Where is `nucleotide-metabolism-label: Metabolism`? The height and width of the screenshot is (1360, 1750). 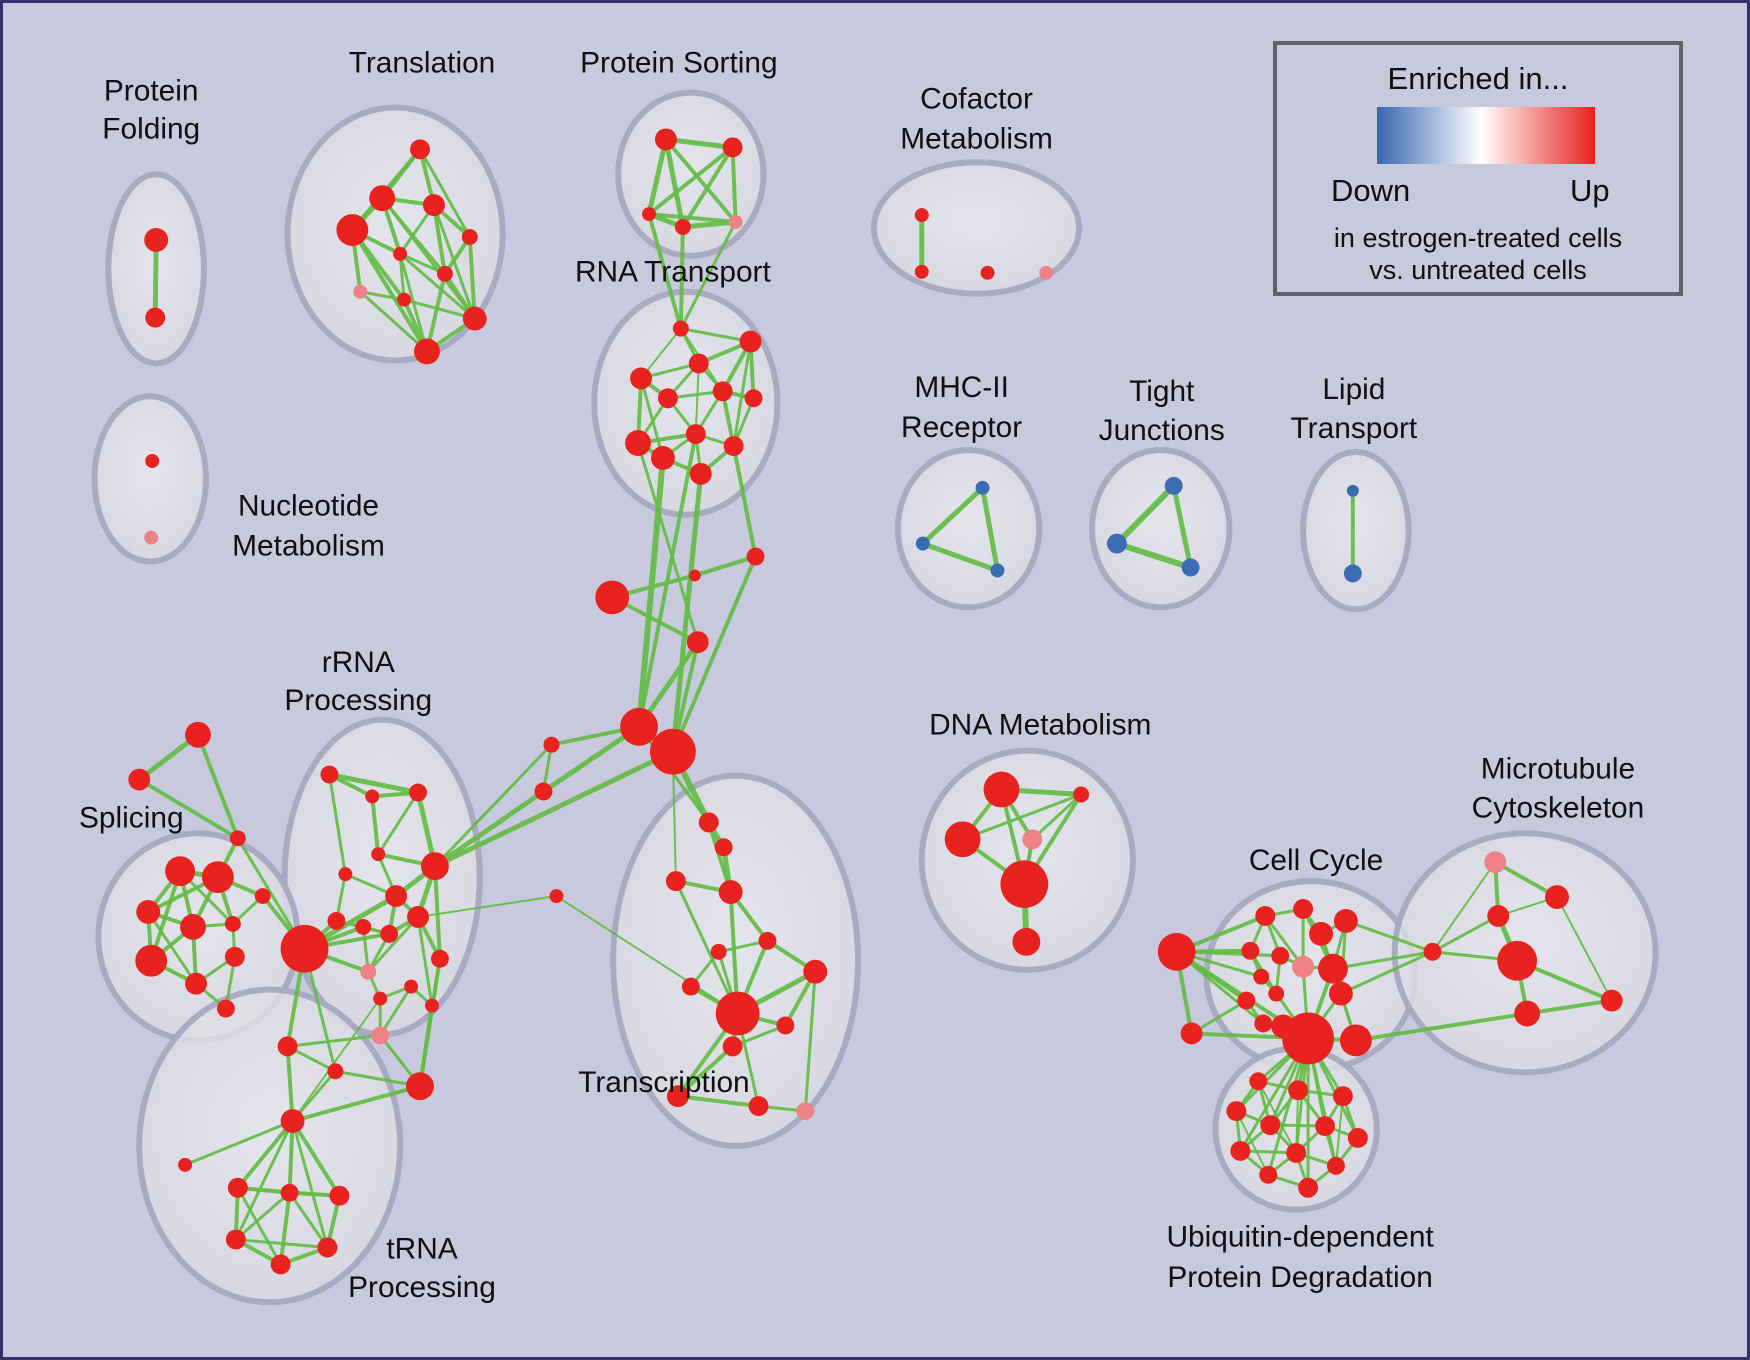
nucleotide-metabolism-label: Metabolism is located at coordinates (308, 545).